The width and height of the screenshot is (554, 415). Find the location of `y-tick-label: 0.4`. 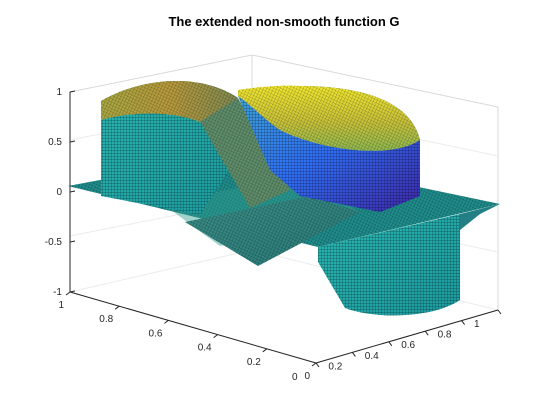

y-tick-label: 0.4 is located at coordinates (205, 348).